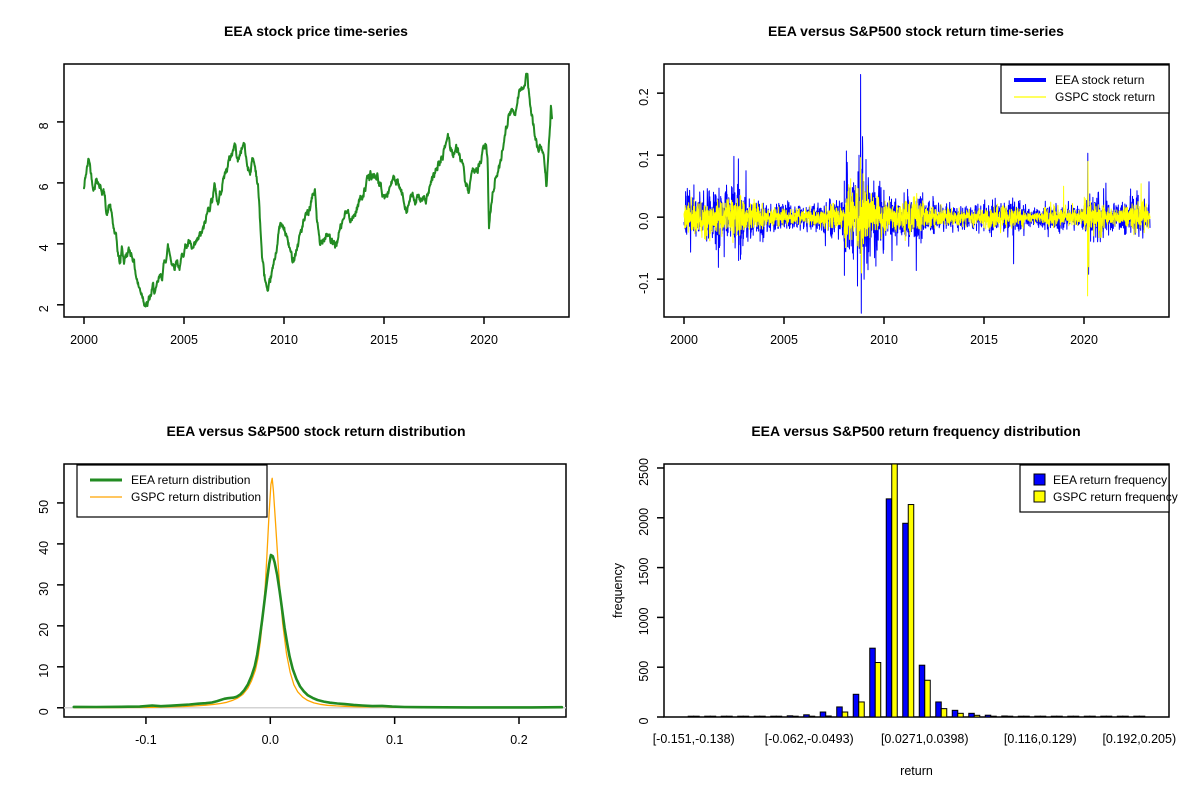 This screenshot has height=800, width=1200. I want to click on svg-text: 30, so click(44, 589).